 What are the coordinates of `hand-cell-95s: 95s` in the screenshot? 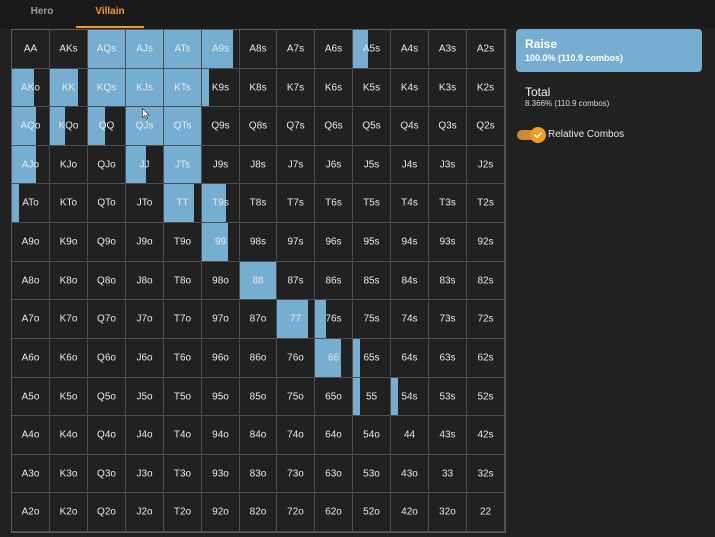 It's located at (372, 242).